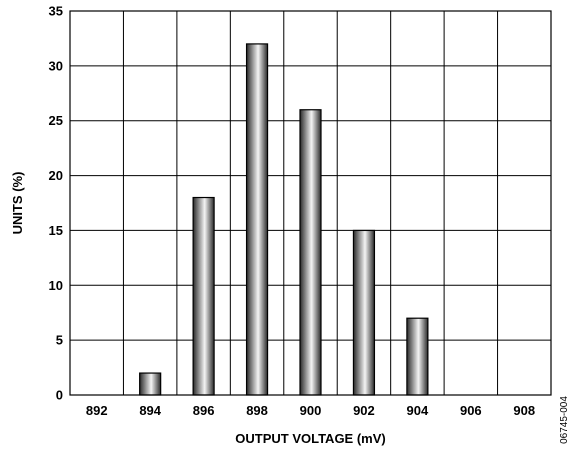 The width and height of the screenshot is (573, 457). Describe the element at coordinates (257, 410) in the screenshot. I see `x-tick-label: 898` at that location.